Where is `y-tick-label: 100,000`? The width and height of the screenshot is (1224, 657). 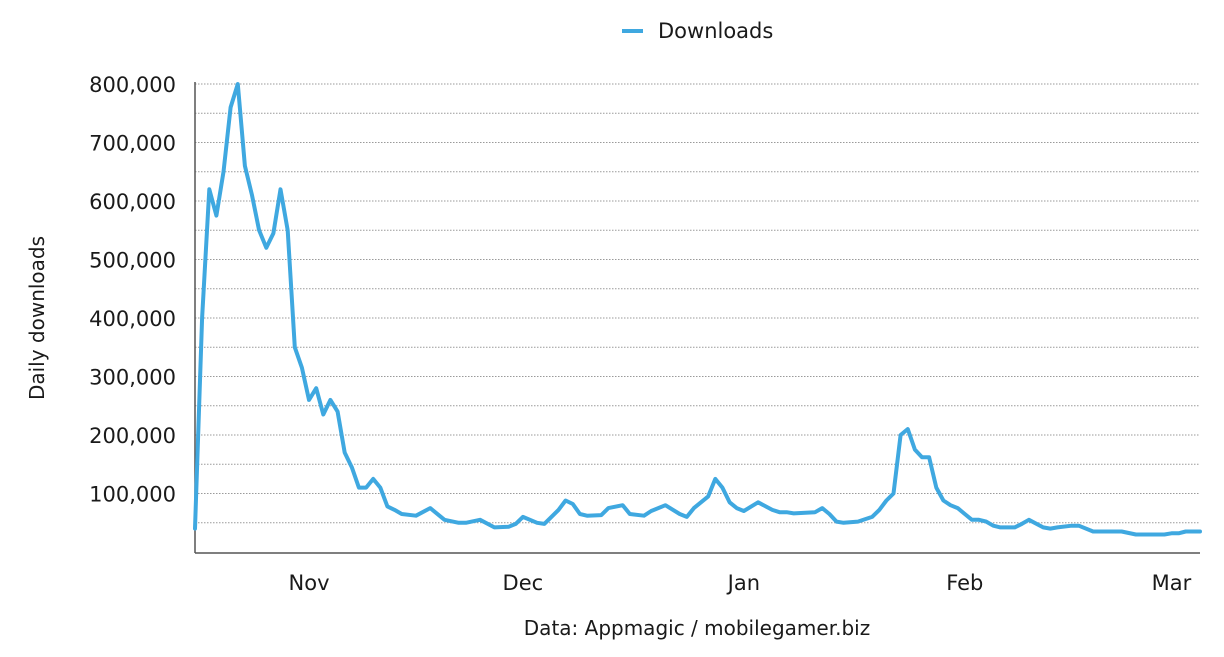
y-tick-label: 100,000 is located at coordinates (132, 495).